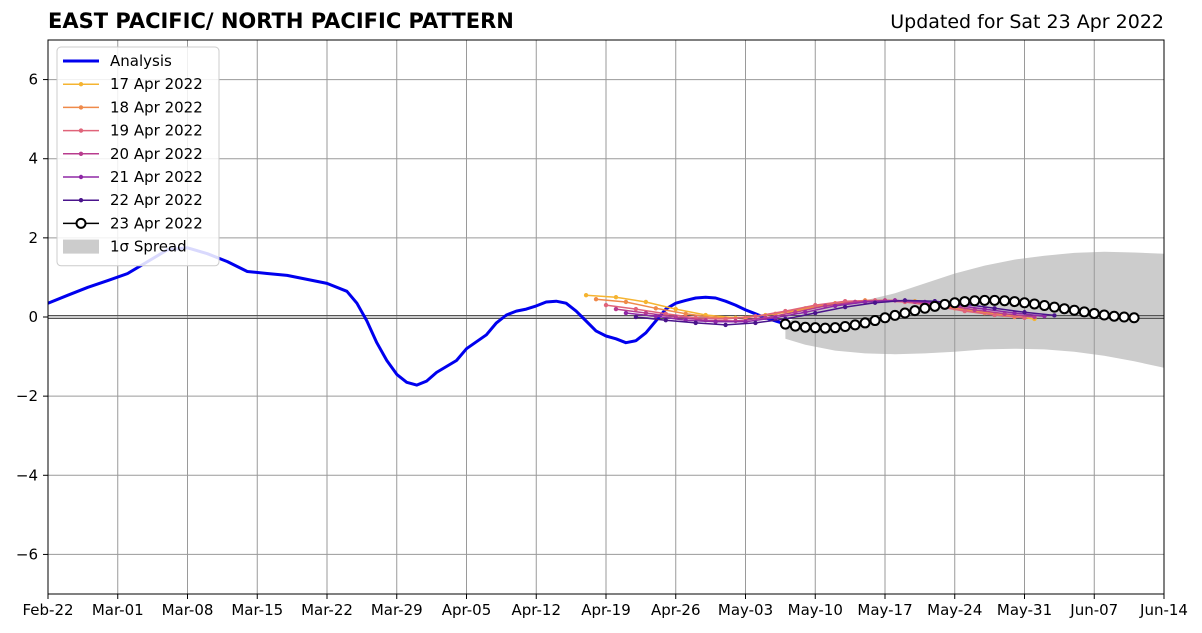 The height and width of the screenshot is (633, 1202). I want to click on legend-label: 20 Apr 2022, so click(156, 154).